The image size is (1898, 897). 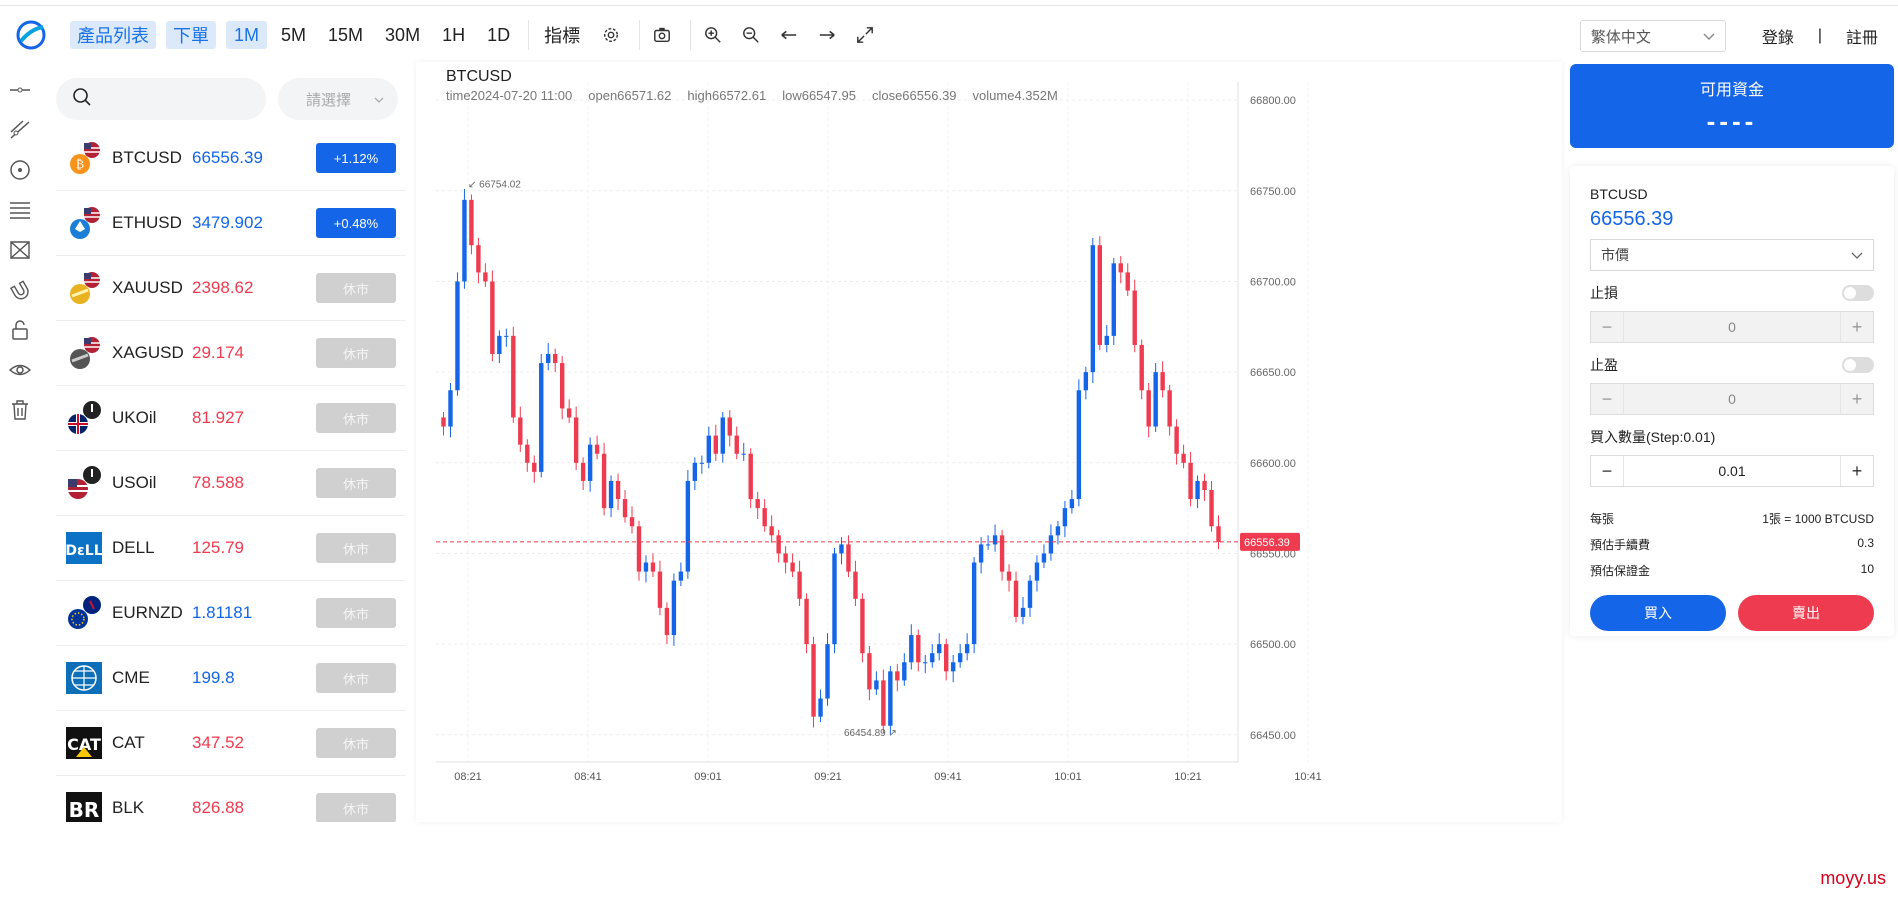 What do you see at coordinates (20, 130) in the screenshot?
I see `trend-line-icon` at bounding box center [20, 130].